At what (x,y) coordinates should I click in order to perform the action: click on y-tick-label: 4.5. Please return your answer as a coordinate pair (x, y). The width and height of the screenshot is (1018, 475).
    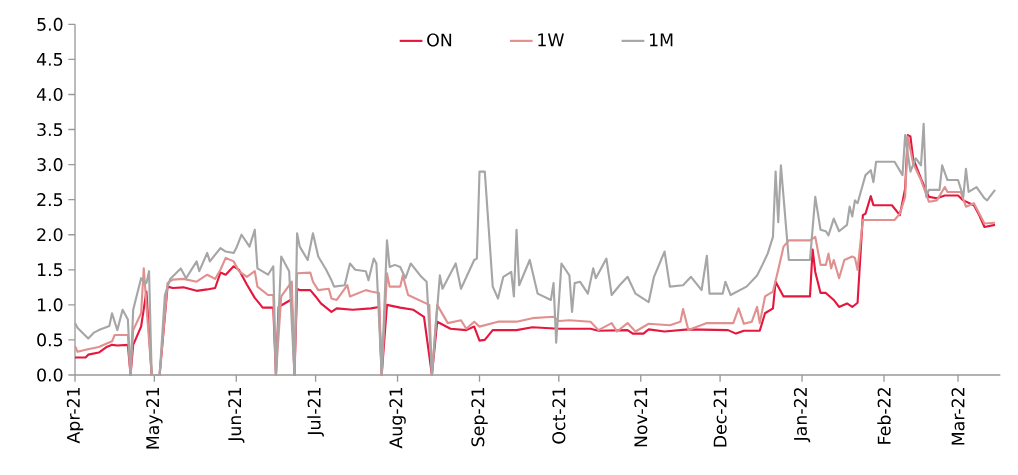
    Looking at the image, I should click on (49, 59).